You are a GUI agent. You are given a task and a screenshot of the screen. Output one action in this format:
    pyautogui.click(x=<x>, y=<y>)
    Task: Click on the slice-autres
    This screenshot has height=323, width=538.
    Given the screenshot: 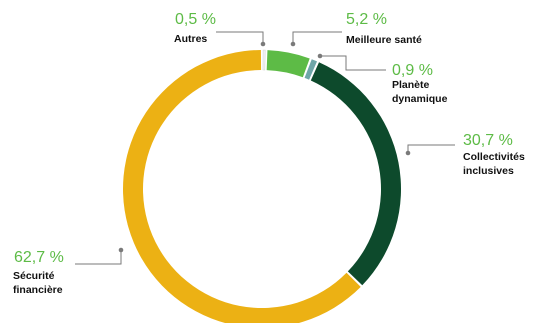 What is the action you would take?
    pyautogui.click(x=264, y=60)
    